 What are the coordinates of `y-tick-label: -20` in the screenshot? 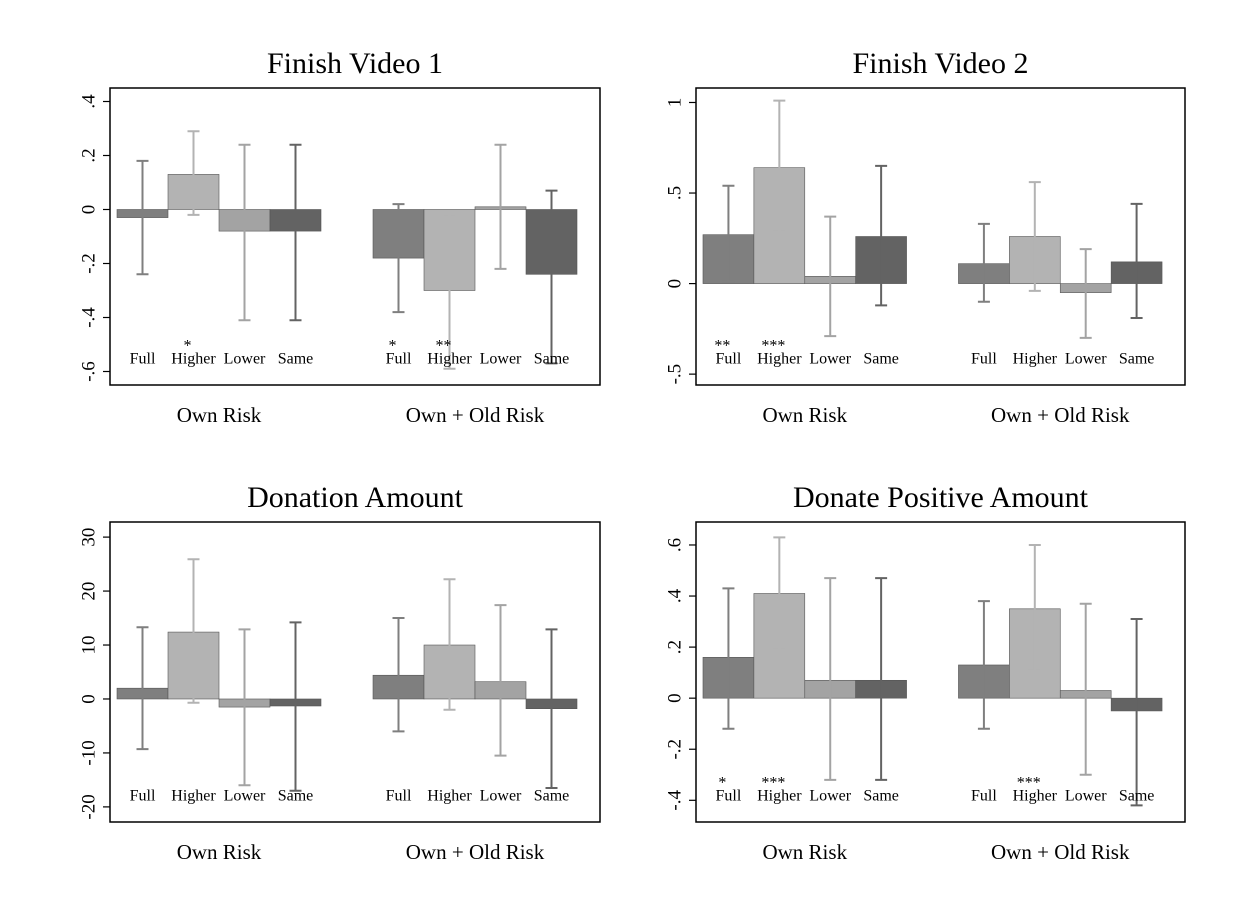 It's located at (88, 806).